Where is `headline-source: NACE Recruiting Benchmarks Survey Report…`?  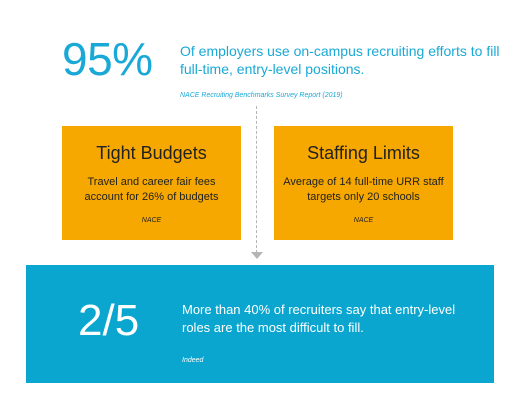
headline-source: NACE Recruiting Benchmarks Survey Report… is located at coordinates (261, 95).